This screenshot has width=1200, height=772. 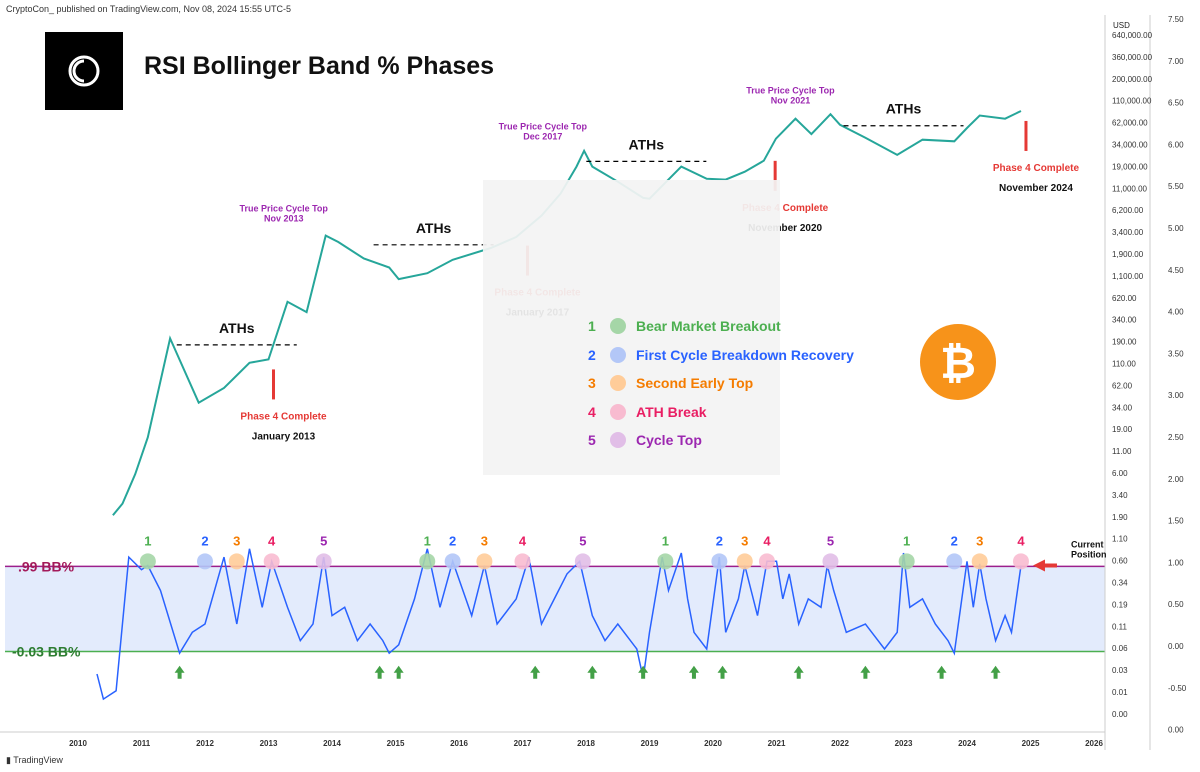 What do you see at coordinates (1130, 145) in the screenshot?
I see `price-tick-label: 34,000.00` at bounding box center [1130, 145].